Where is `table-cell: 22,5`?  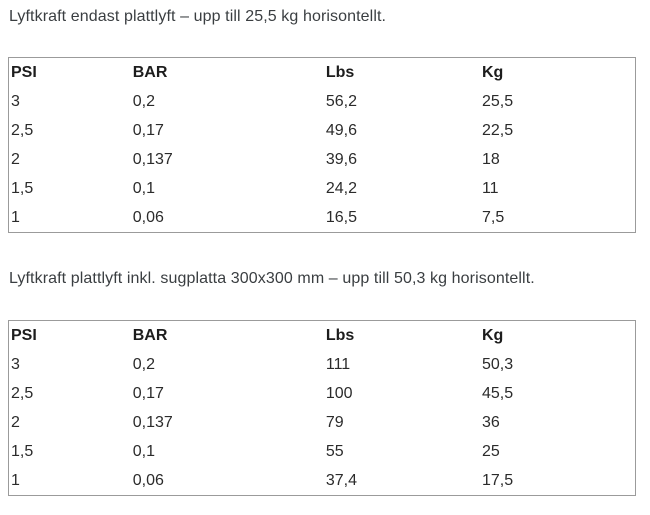
table-cell: 22,5 is located at coordinates (497, 130).